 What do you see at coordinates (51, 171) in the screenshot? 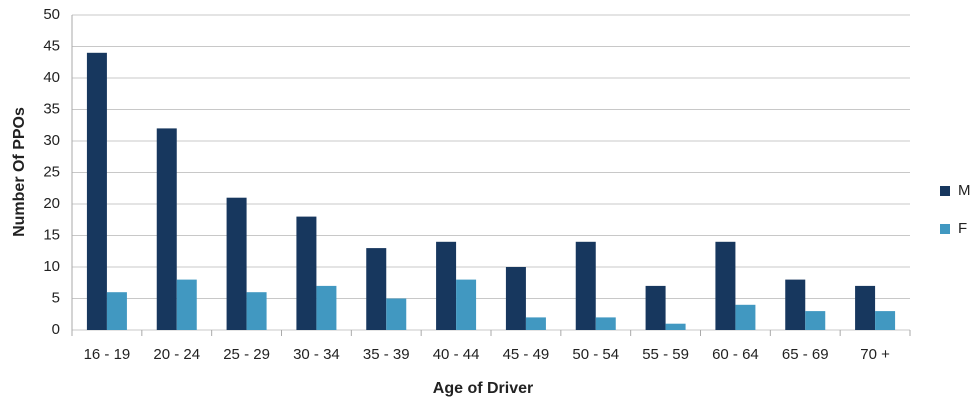
I see `y-tick-label: 25` at bounding box center [51, 171].